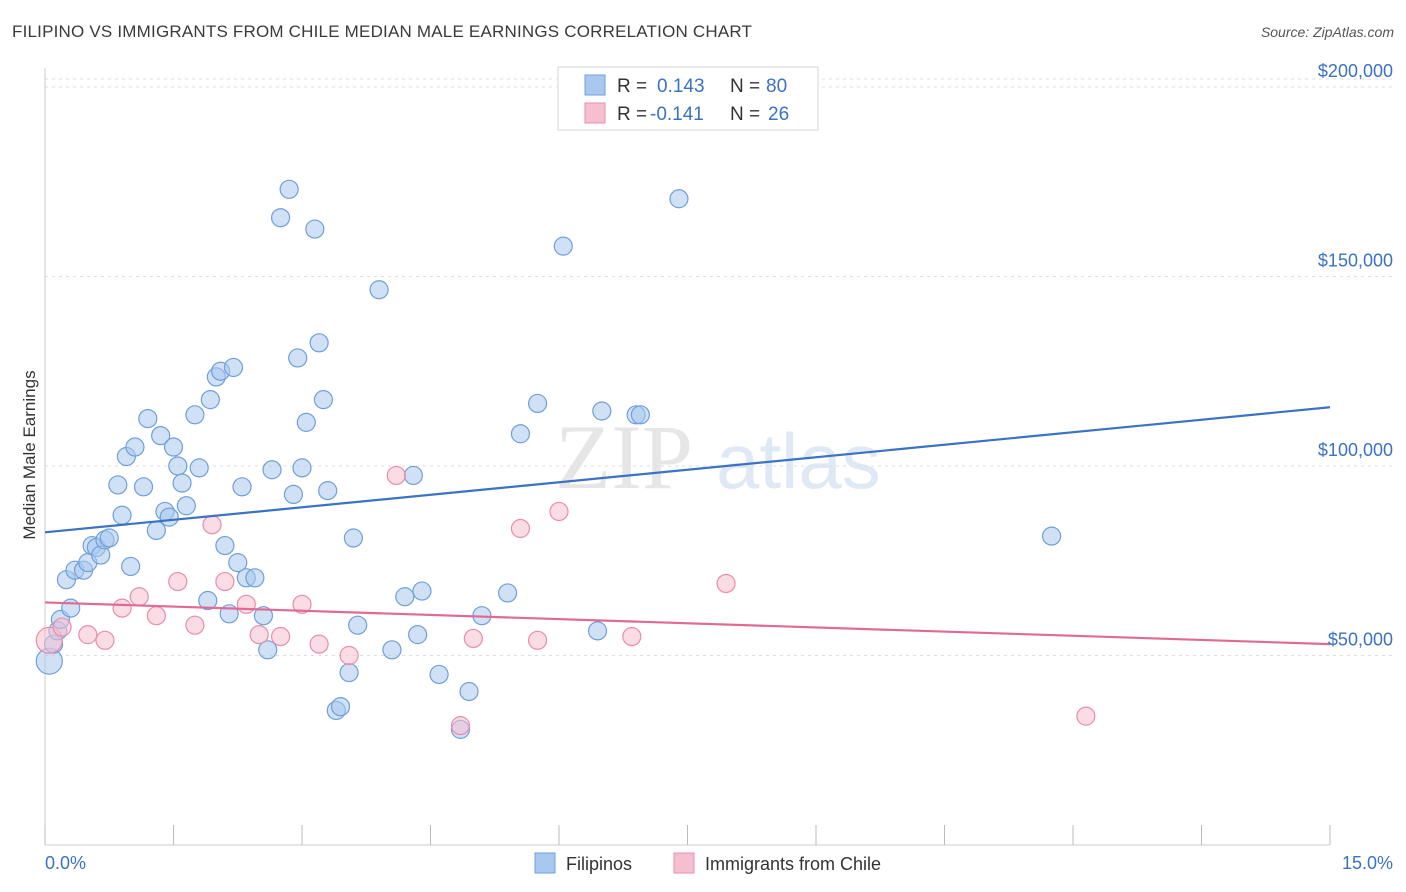 The height and width of the screenshot is (892, 1406). I want to click on legend-r-value-1: 0.143, so click(681, 86).